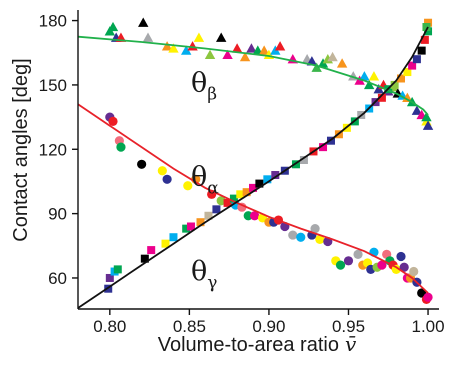 The image size is (449, 365). I want to click on annotation-sub: α, so click(213, 189).